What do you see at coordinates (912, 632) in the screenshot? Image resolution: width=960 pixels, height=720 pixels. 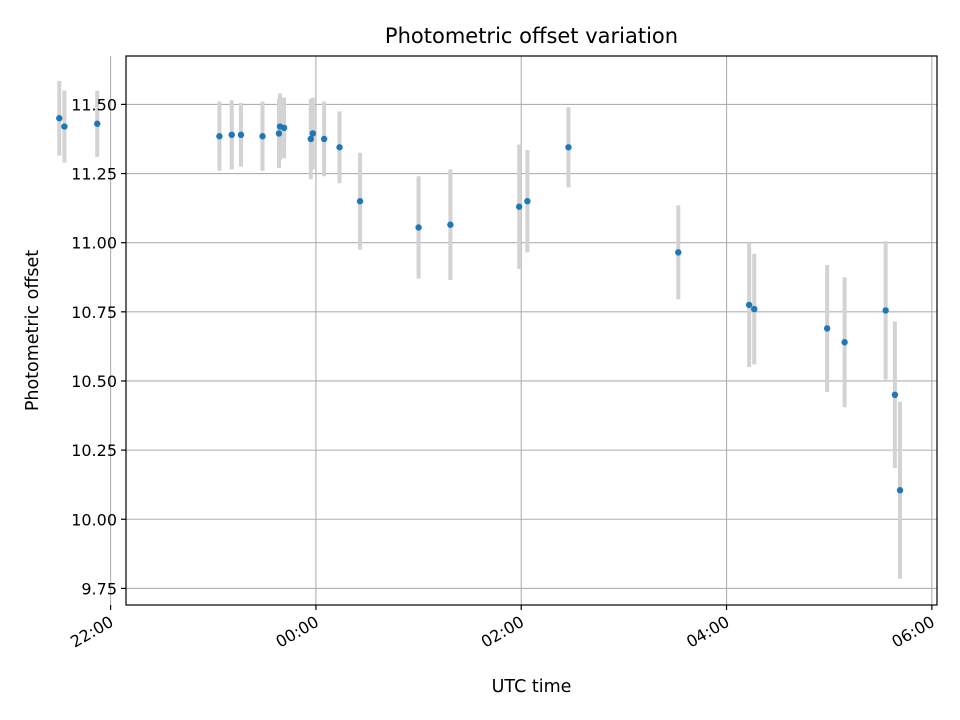 I see `x-tick-label: 06:00` at bounding box center [912, 632].